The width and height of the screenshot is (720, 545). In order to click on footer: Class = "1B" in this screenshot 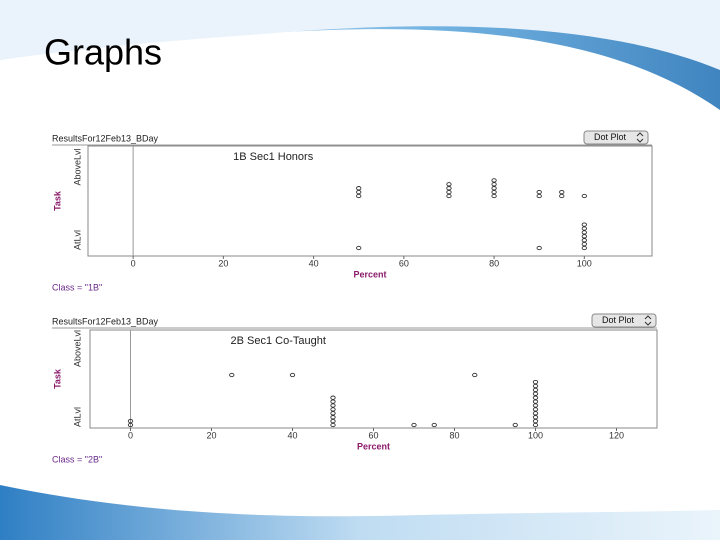, I will do `click(77, 287)`.